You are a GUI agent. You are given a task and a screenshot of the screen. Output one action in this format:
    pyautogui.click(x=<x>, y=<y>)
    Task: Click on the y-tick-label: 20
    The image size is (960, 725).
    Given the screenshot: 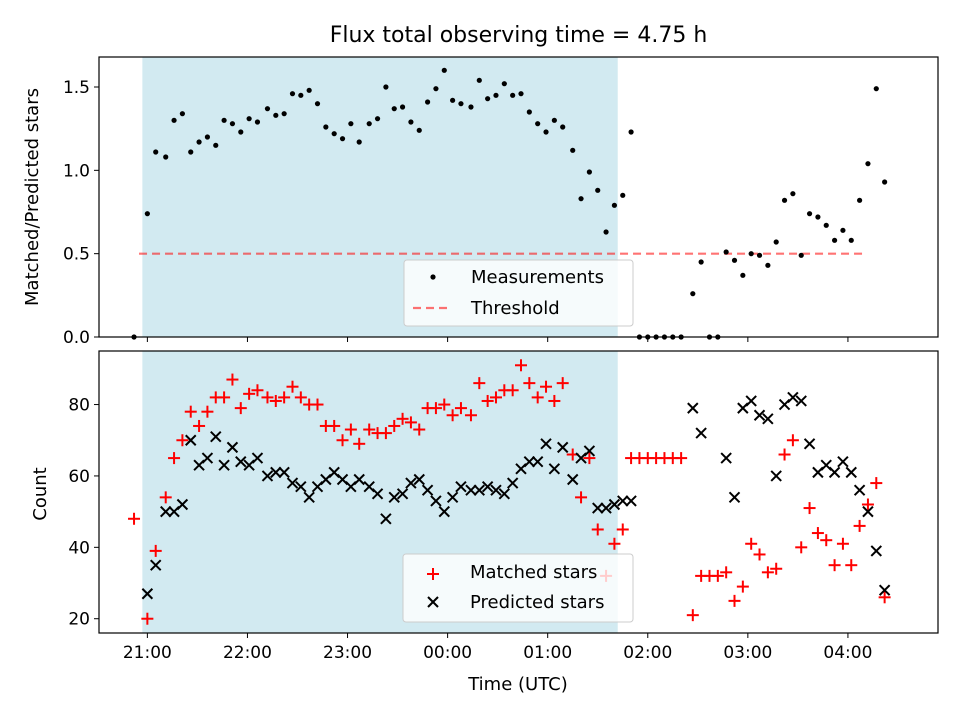 What is the action you would take?
    pyautogui.click(x=79, y=620)
    